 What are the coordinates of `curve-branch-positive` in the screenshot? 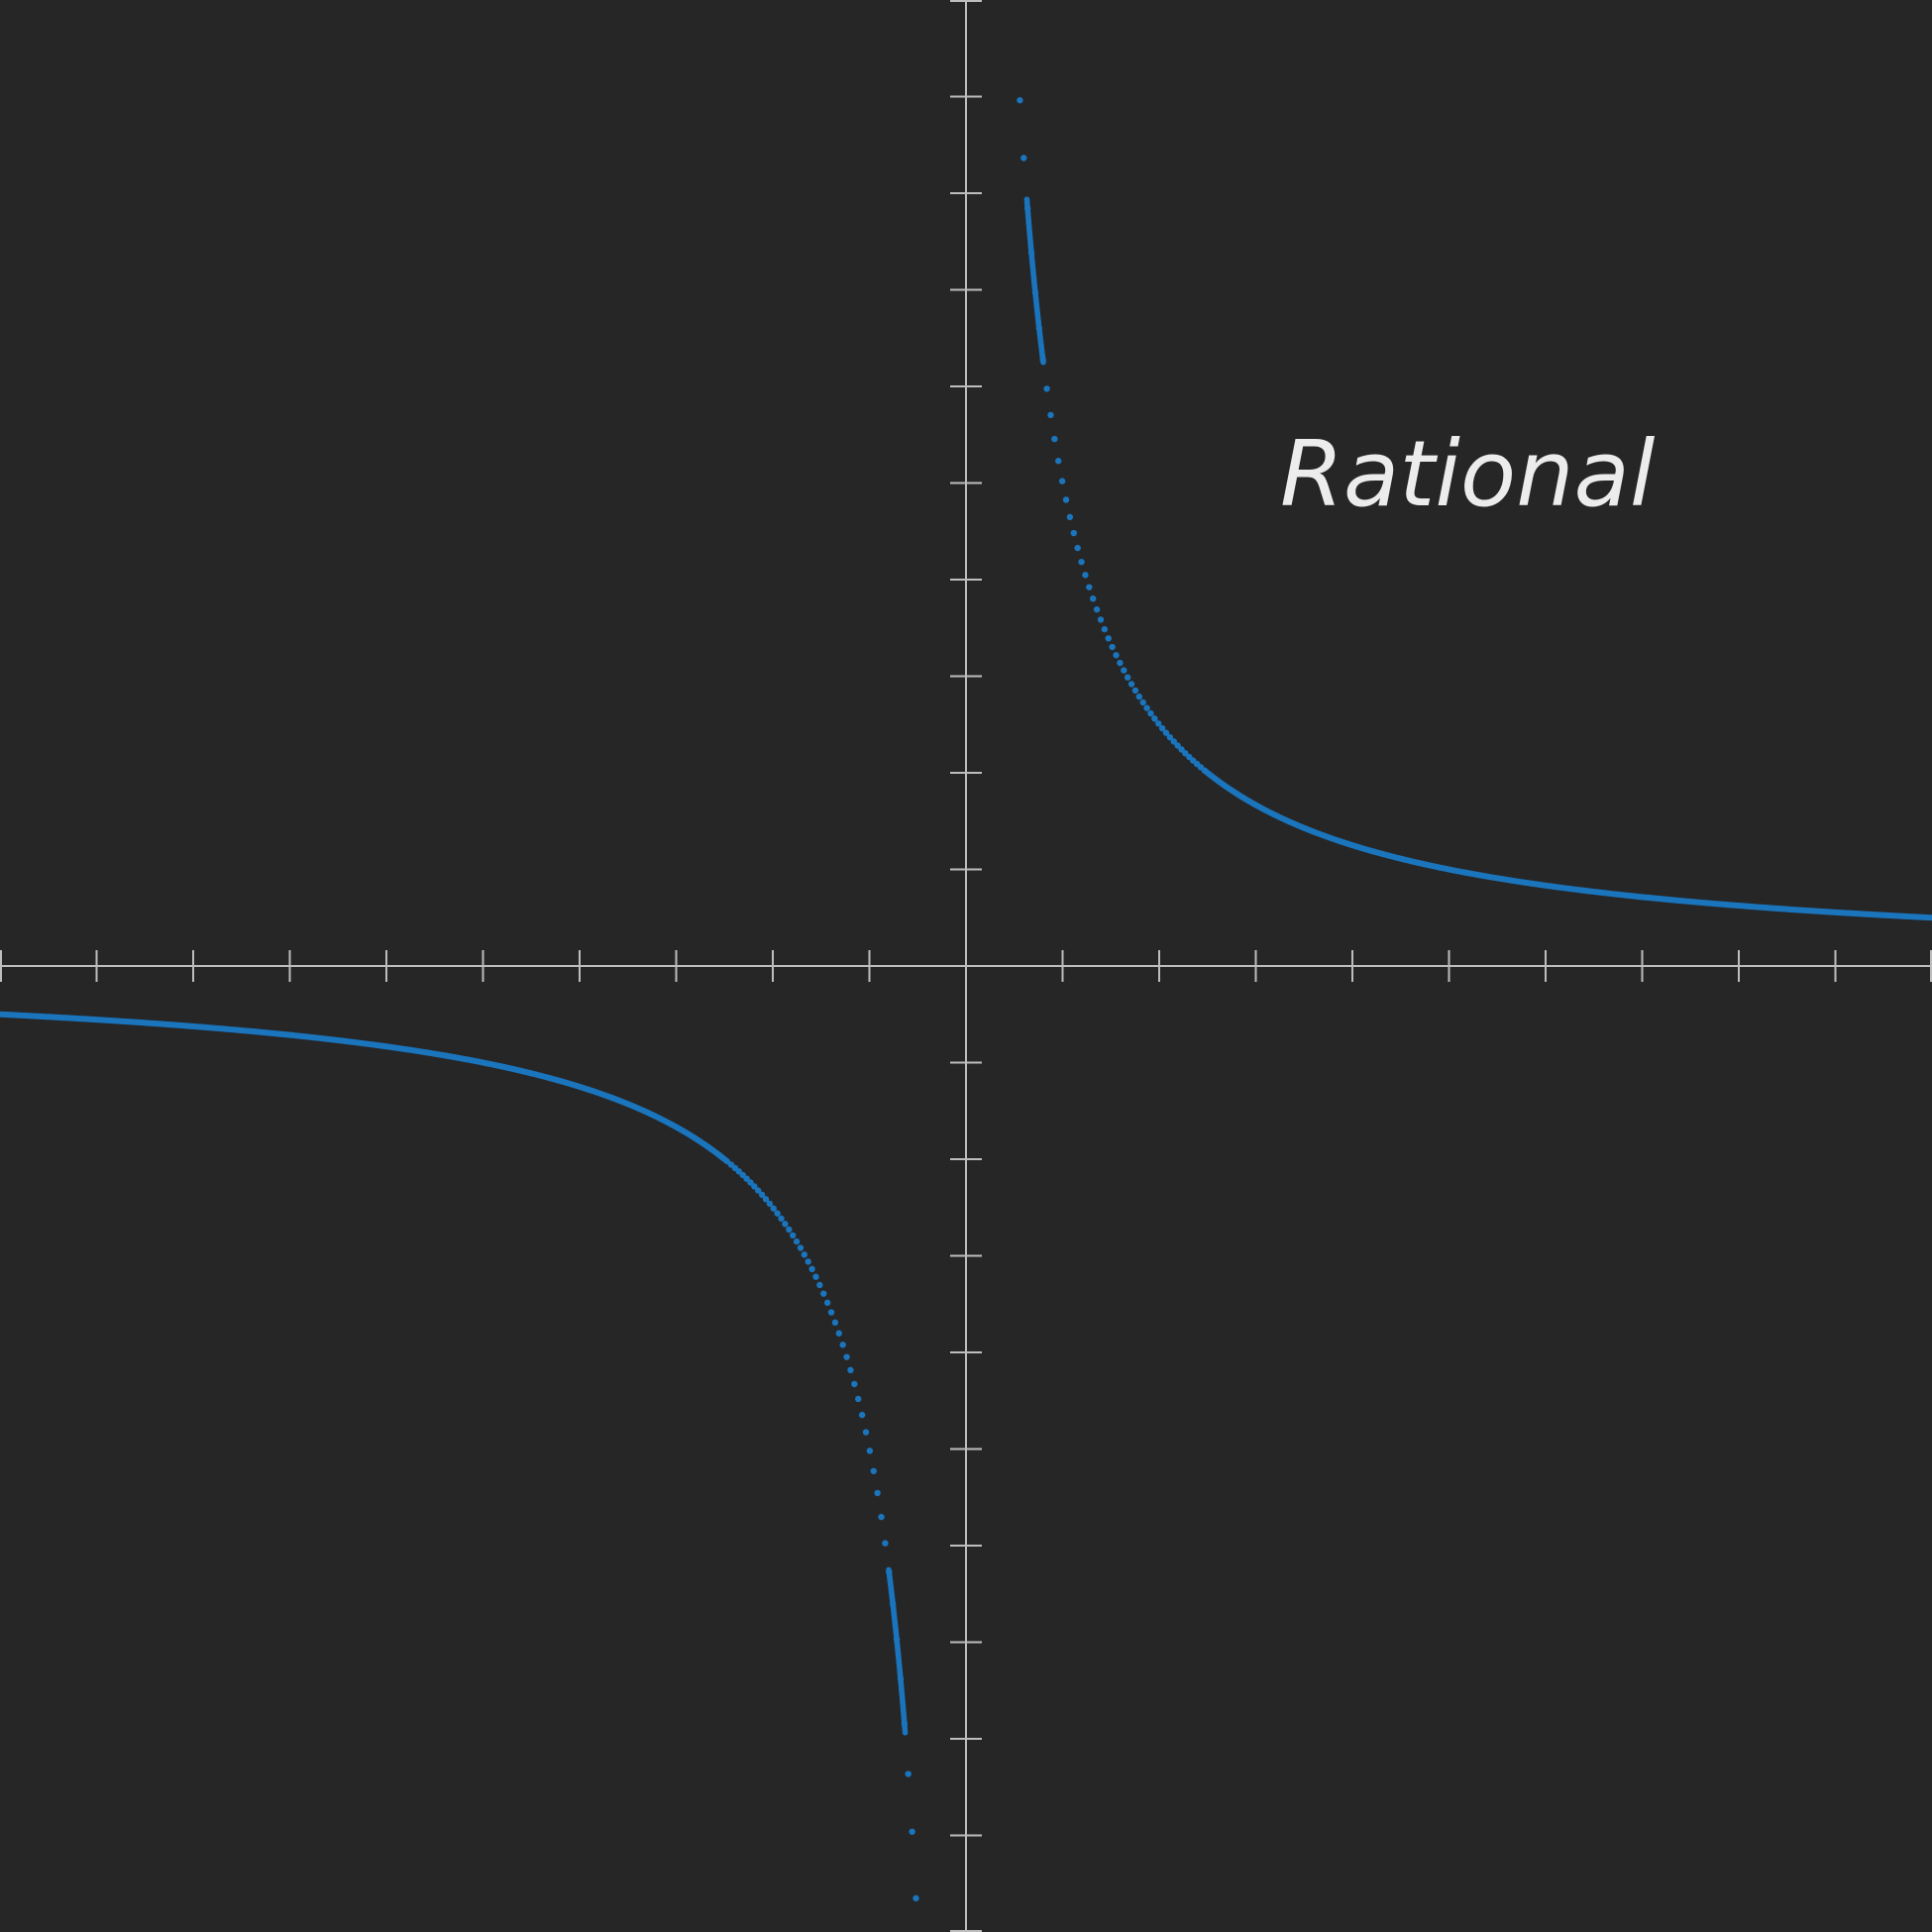 It's located at (1566, 844).